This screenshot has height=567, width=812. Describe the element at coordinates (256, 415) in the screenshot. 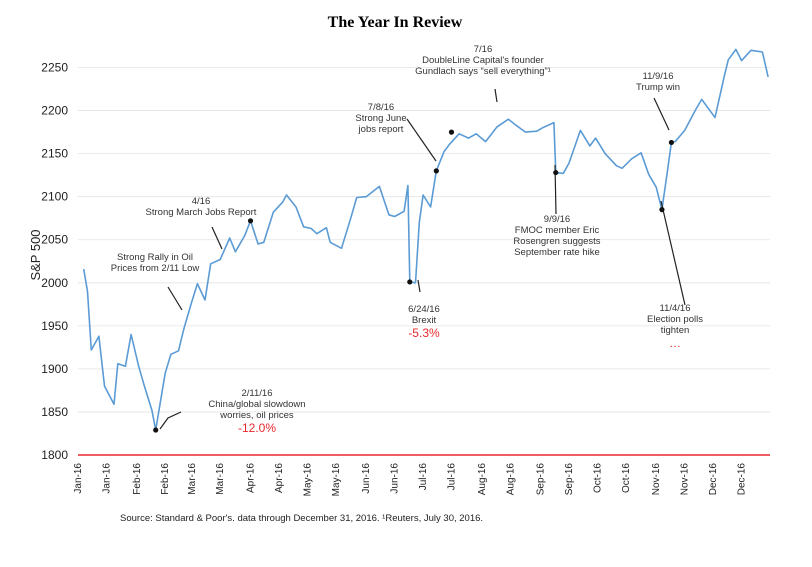

I see `annotation-line: worries, oil prices` at that location.